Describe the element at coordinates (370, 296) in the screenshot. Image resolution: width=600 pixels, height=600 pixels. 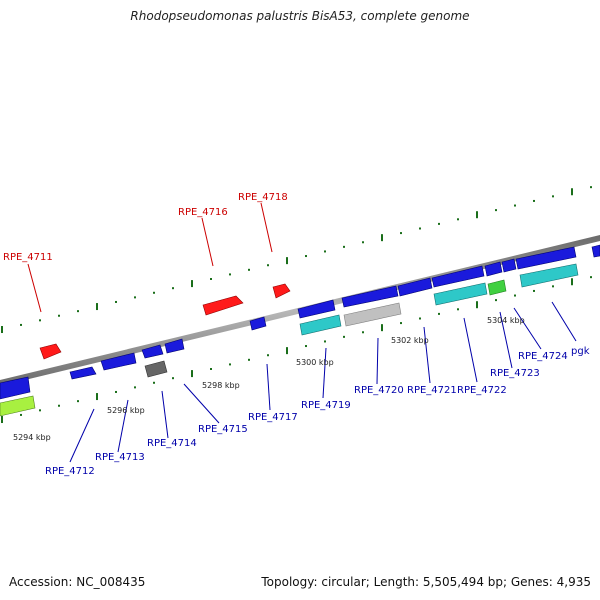
I see `gene-arrow-rpe4720` at that location.